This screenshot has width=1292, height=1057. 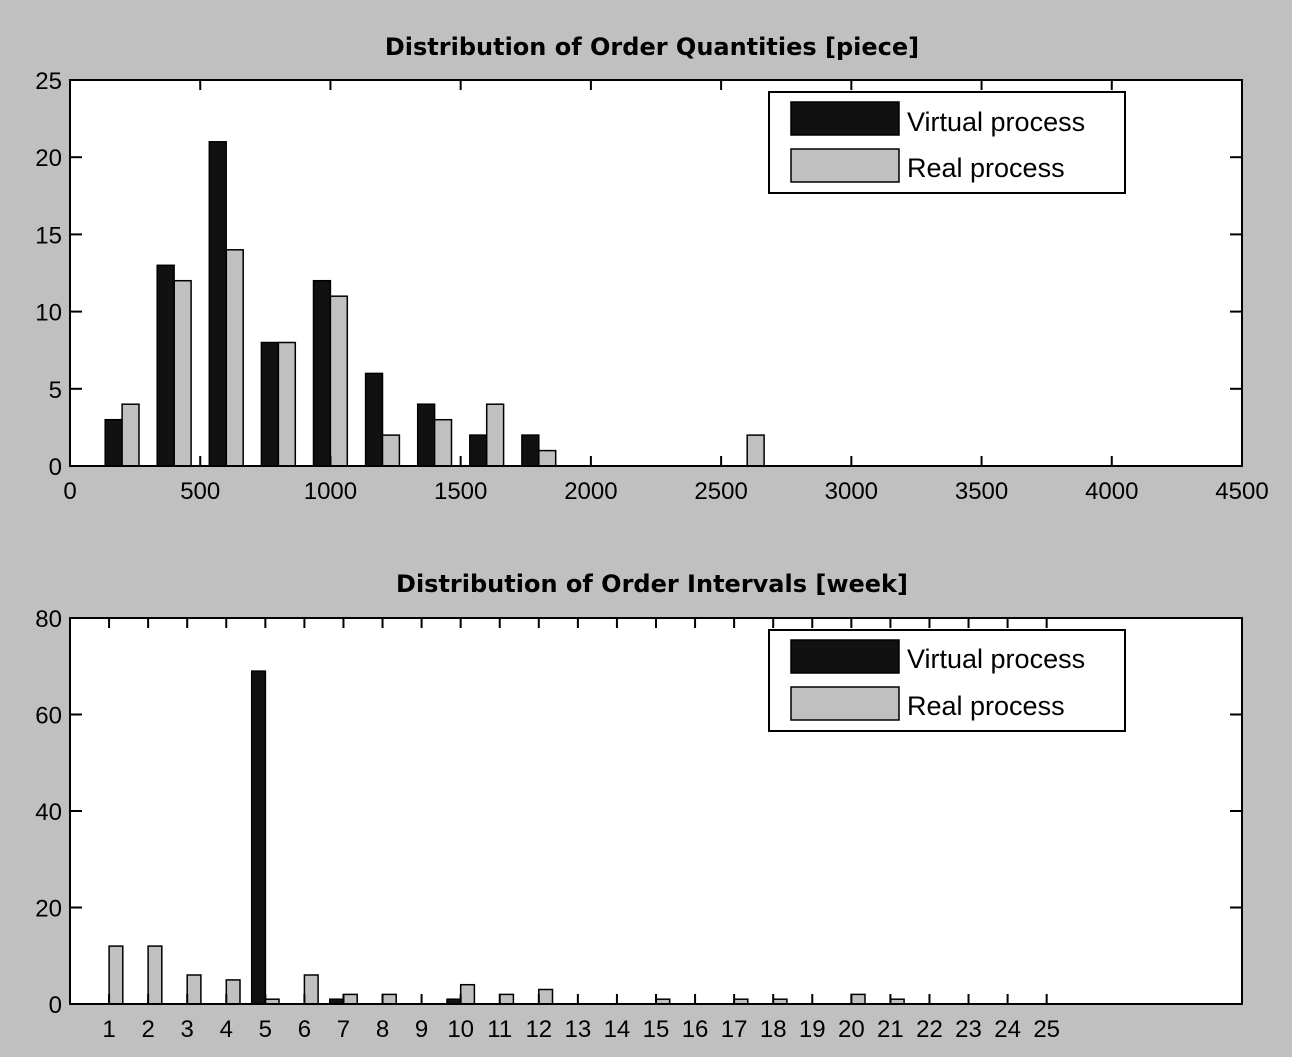 I want to click on chart-title: Distribution of Order Intervals [week], so click(x=652, y=584).